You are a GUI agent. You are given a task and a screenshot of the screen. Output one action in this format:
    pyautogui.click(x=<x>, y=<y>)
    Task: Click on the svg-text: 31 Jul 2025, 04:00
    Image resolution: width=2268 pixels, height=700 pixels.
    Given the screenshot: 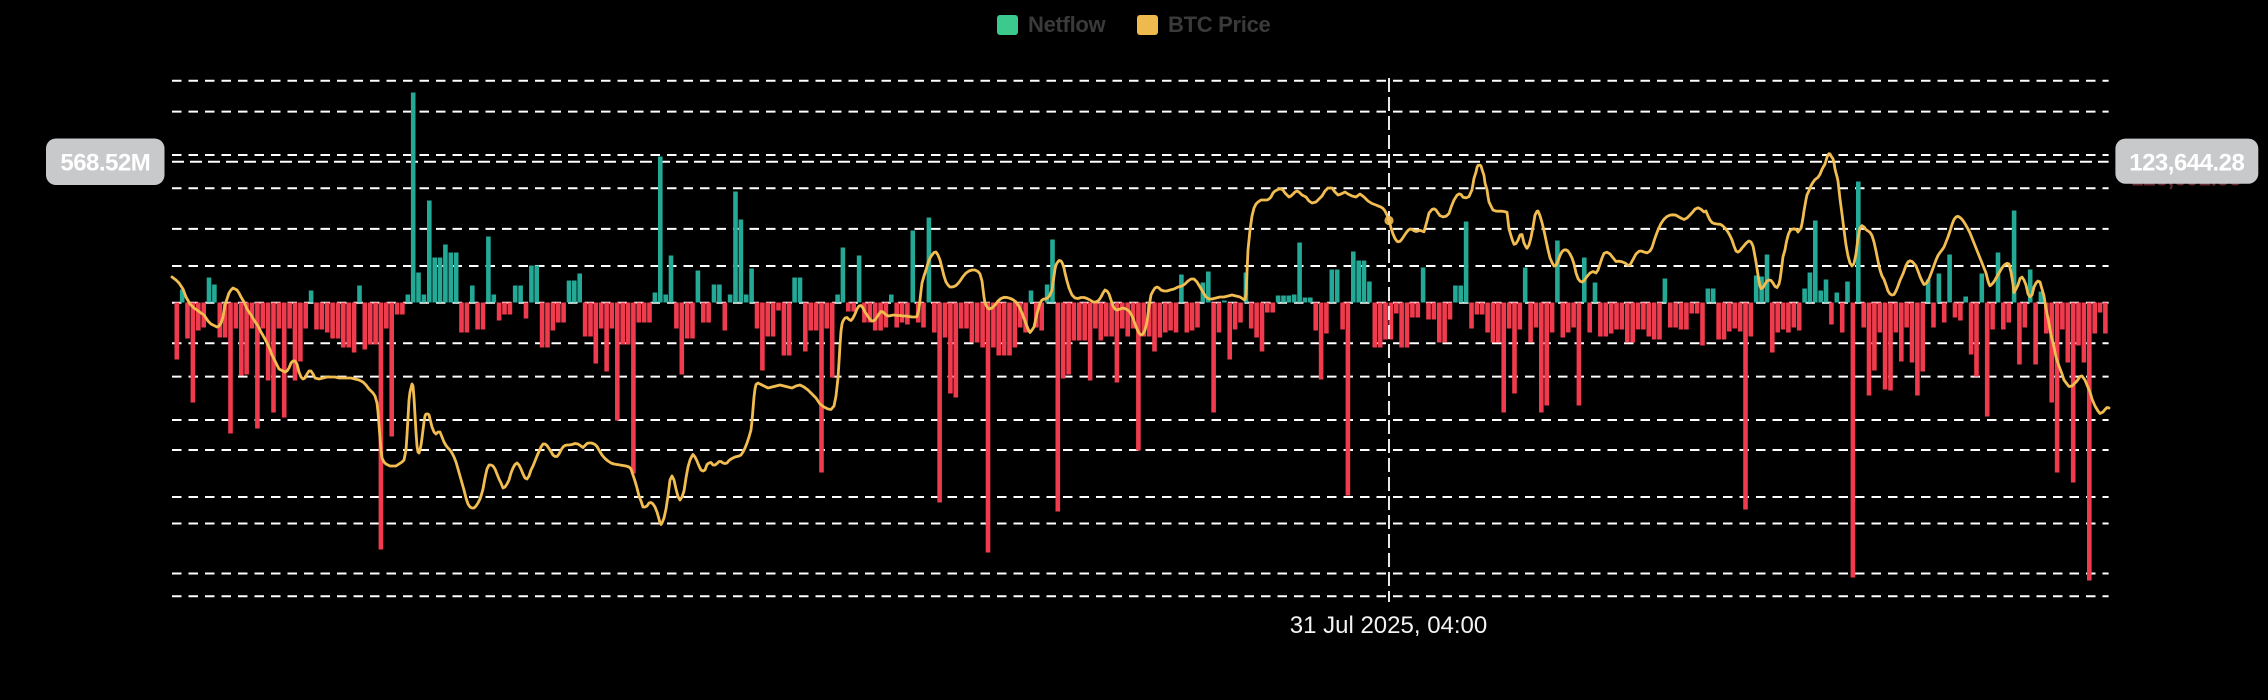 What is the action you would take?
    pyautogui.click(x=1389, y=625)
    